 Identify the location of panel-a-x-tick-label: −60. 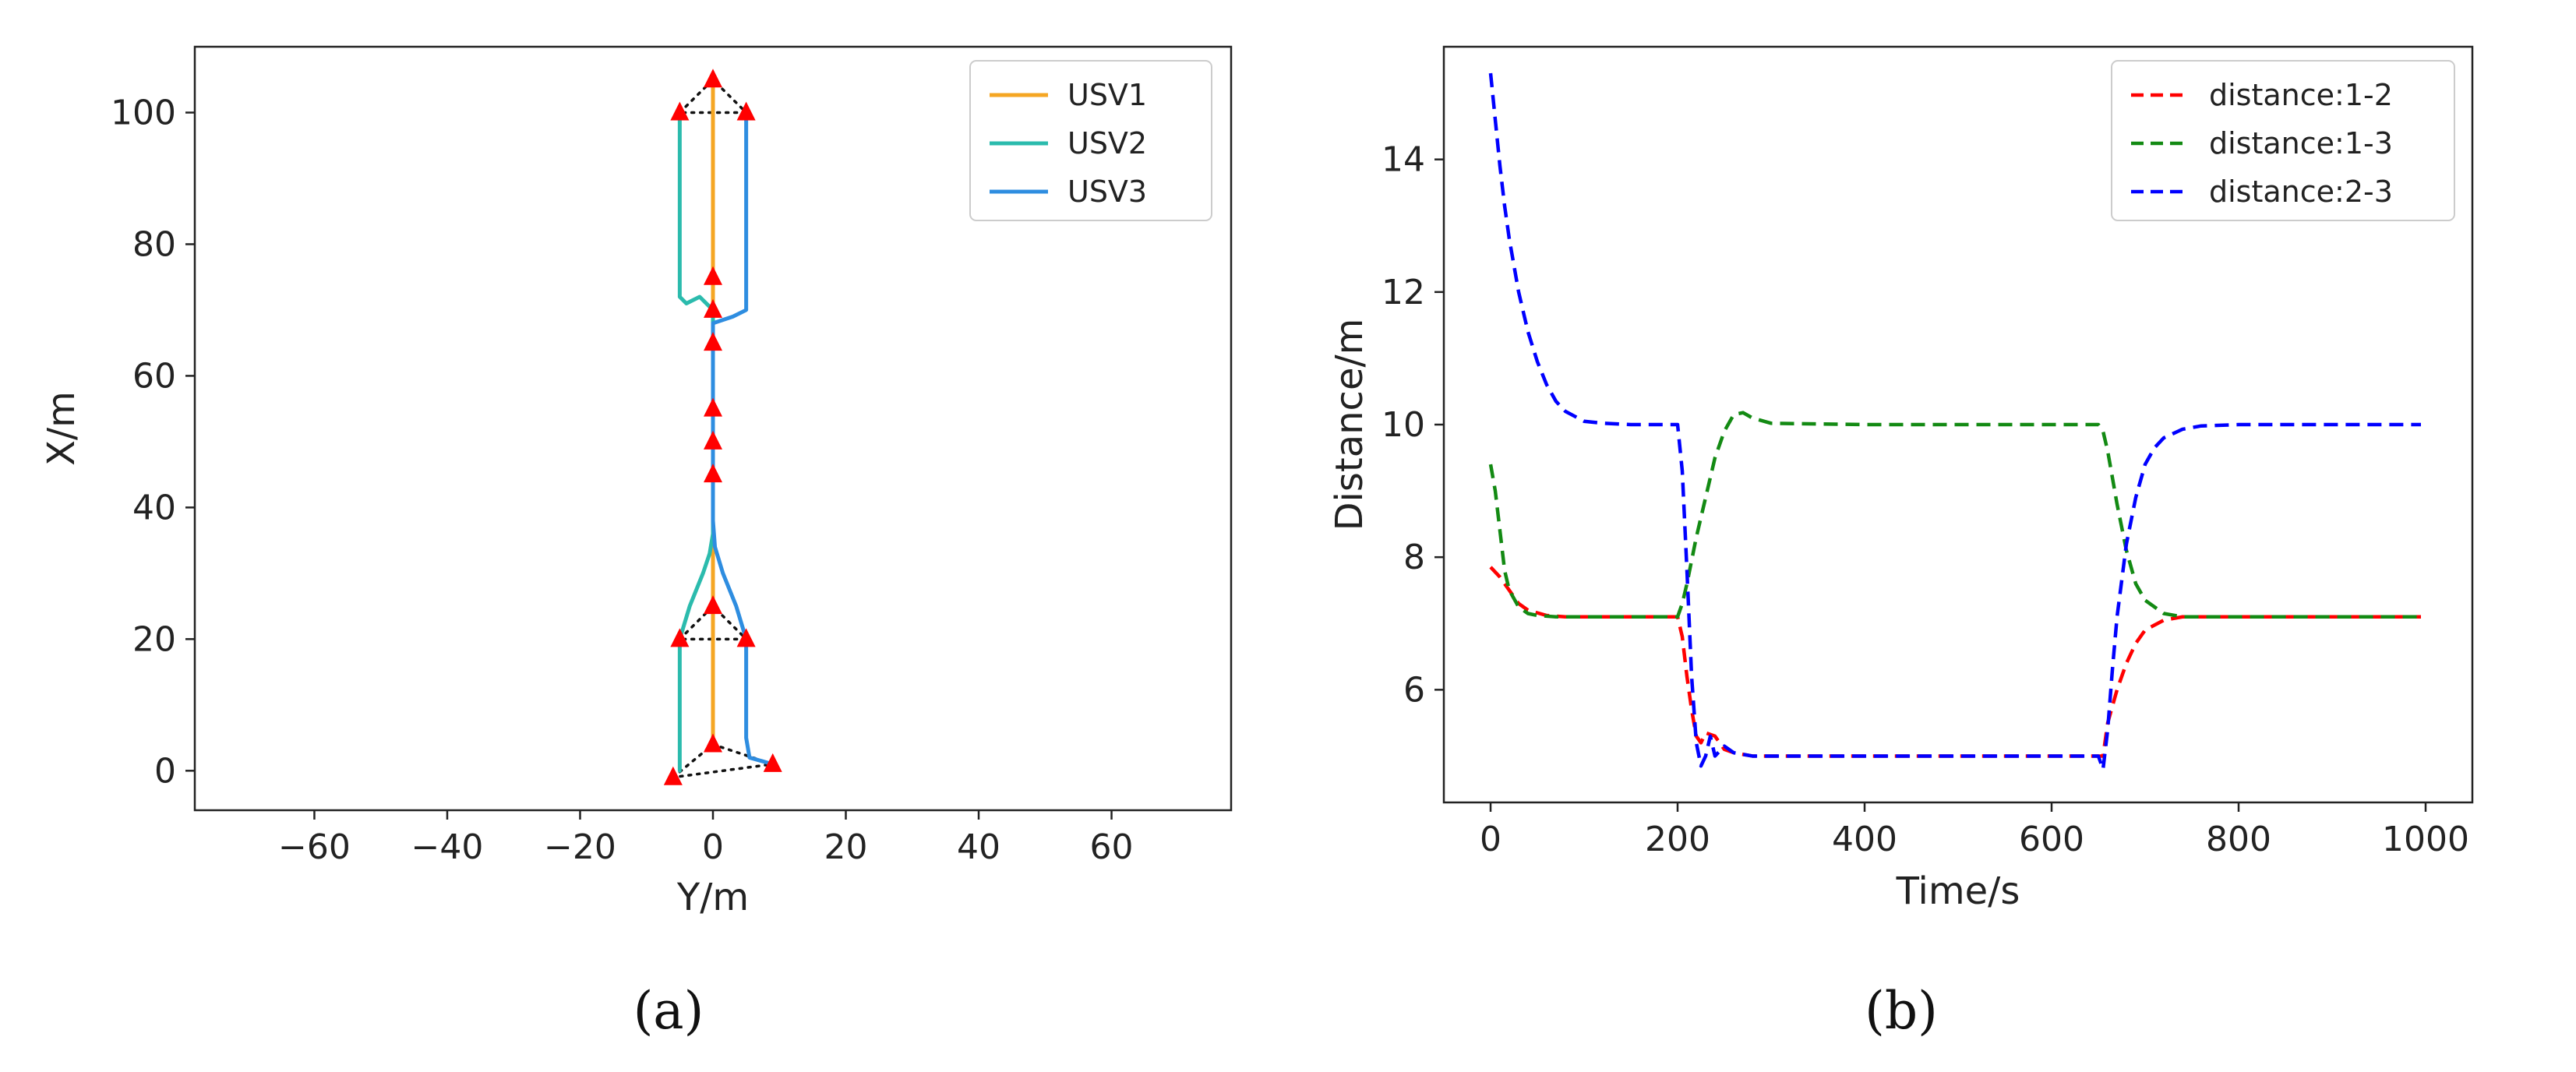
(314, 847).